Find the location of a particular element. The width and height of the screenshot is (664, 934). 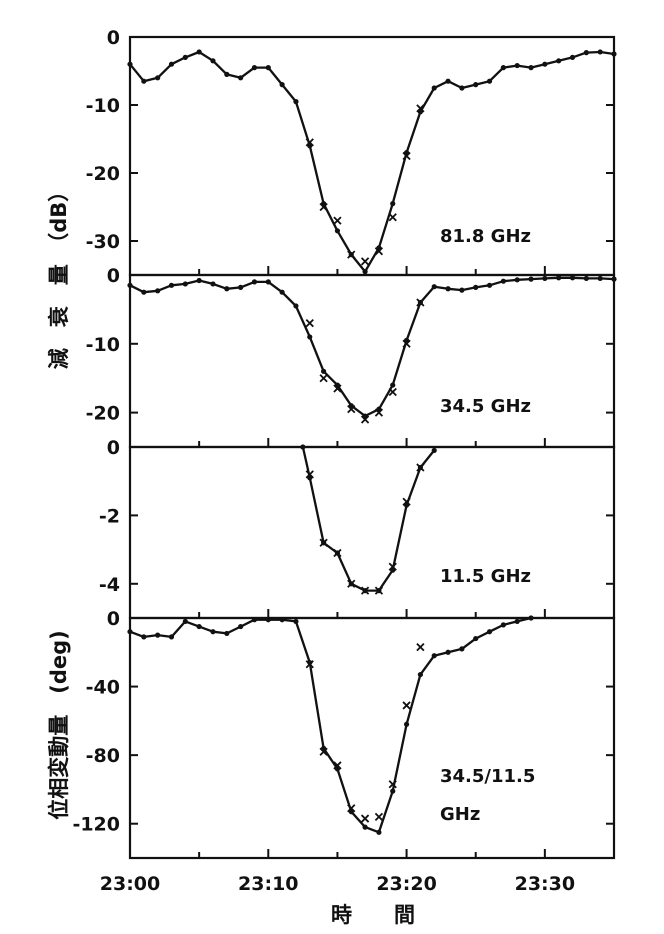

panel-frequency-label: 81.8 GHz is located at coordinates (485, 236).